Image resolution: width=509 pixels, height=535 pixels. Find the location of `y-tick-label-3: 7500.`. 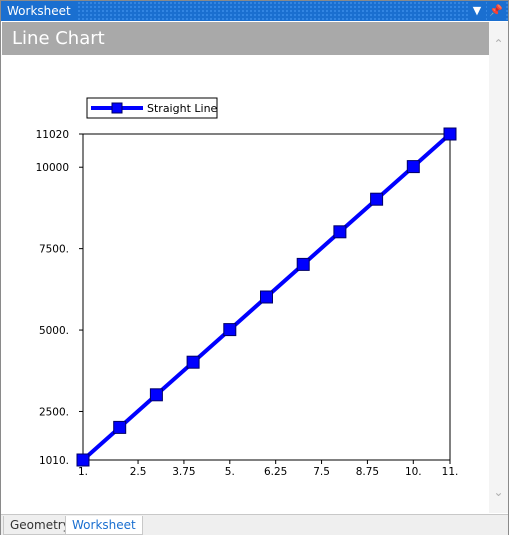

y-tick-label-3: 7500. is located at coordinates (54, 250).